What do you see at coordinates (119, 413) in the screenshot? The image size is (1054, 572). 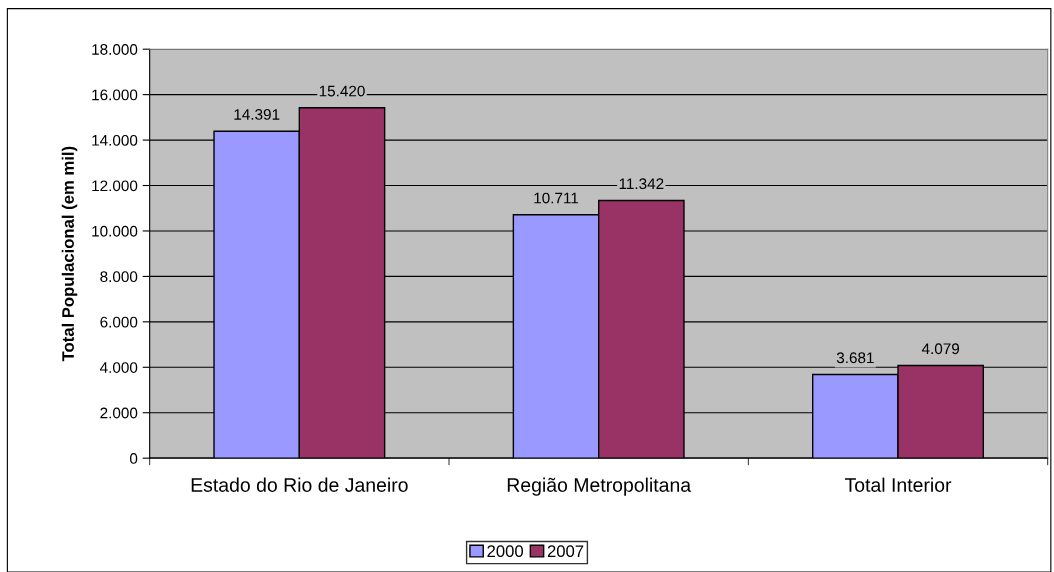 I see `y-tick-label: 2.000` at bounding box center [119, 413].